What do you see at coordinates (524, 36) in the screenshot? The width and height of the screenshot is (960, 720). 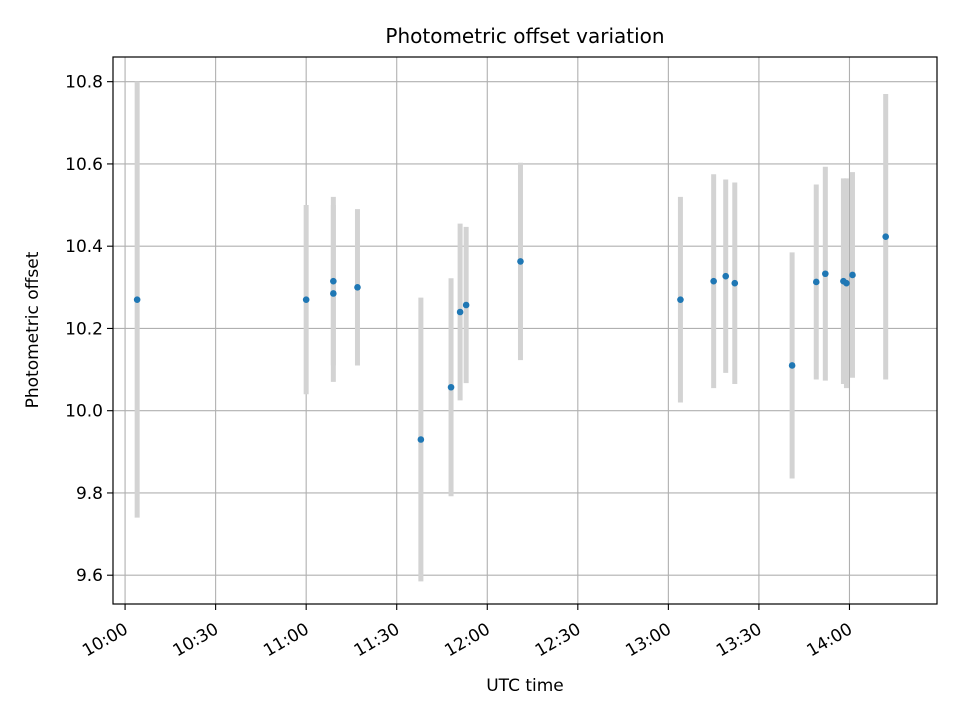 I see `chart-title: Photometric offset variation` at bounding box center [524, 36].